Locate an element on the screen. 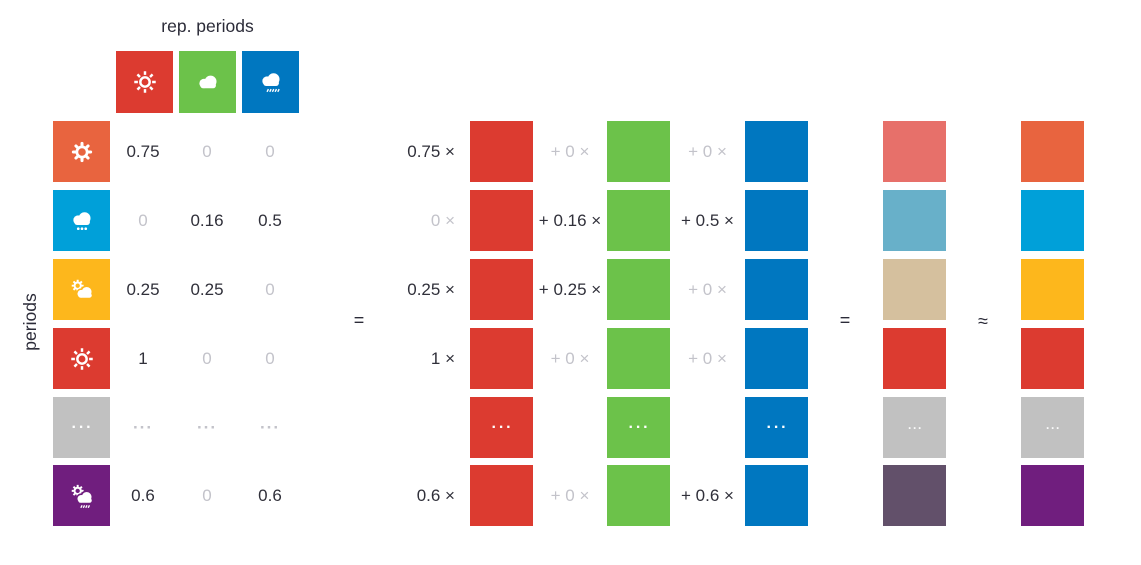  mixed-square-5: ··· is located at coordinates (914, 427).